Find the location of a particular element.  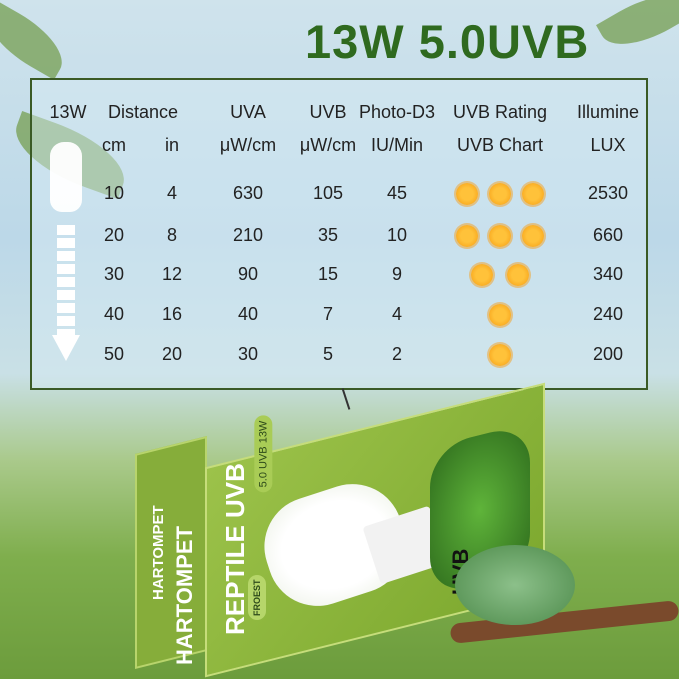

cell-cm: 40 is located at coordinates (114, 314).